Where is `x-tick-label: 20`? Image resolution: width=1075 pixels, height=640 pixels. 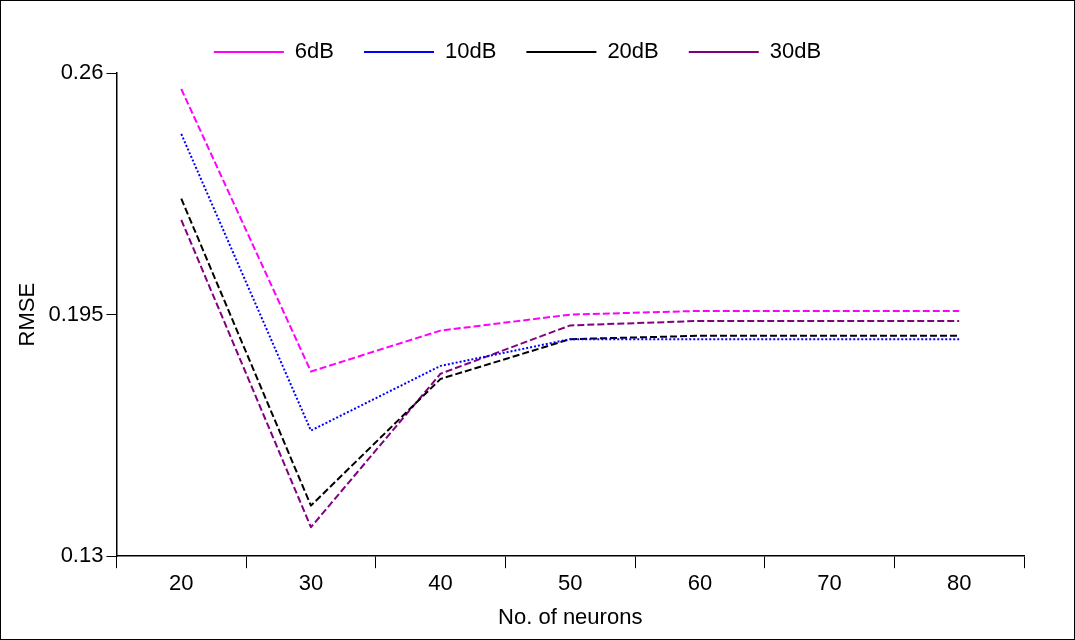
x-tick-label: 20 is located at coordinates (181, 583).